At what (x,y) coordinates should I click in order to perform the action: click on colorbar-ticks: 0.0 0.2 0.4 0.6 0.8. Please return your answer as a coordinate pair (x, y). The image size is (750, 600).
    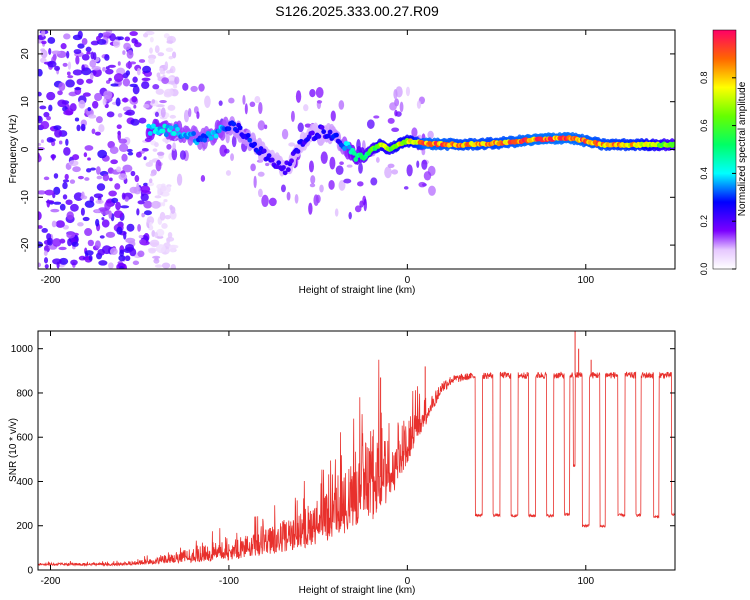
    Looking at the image, I should click on (717, 173).